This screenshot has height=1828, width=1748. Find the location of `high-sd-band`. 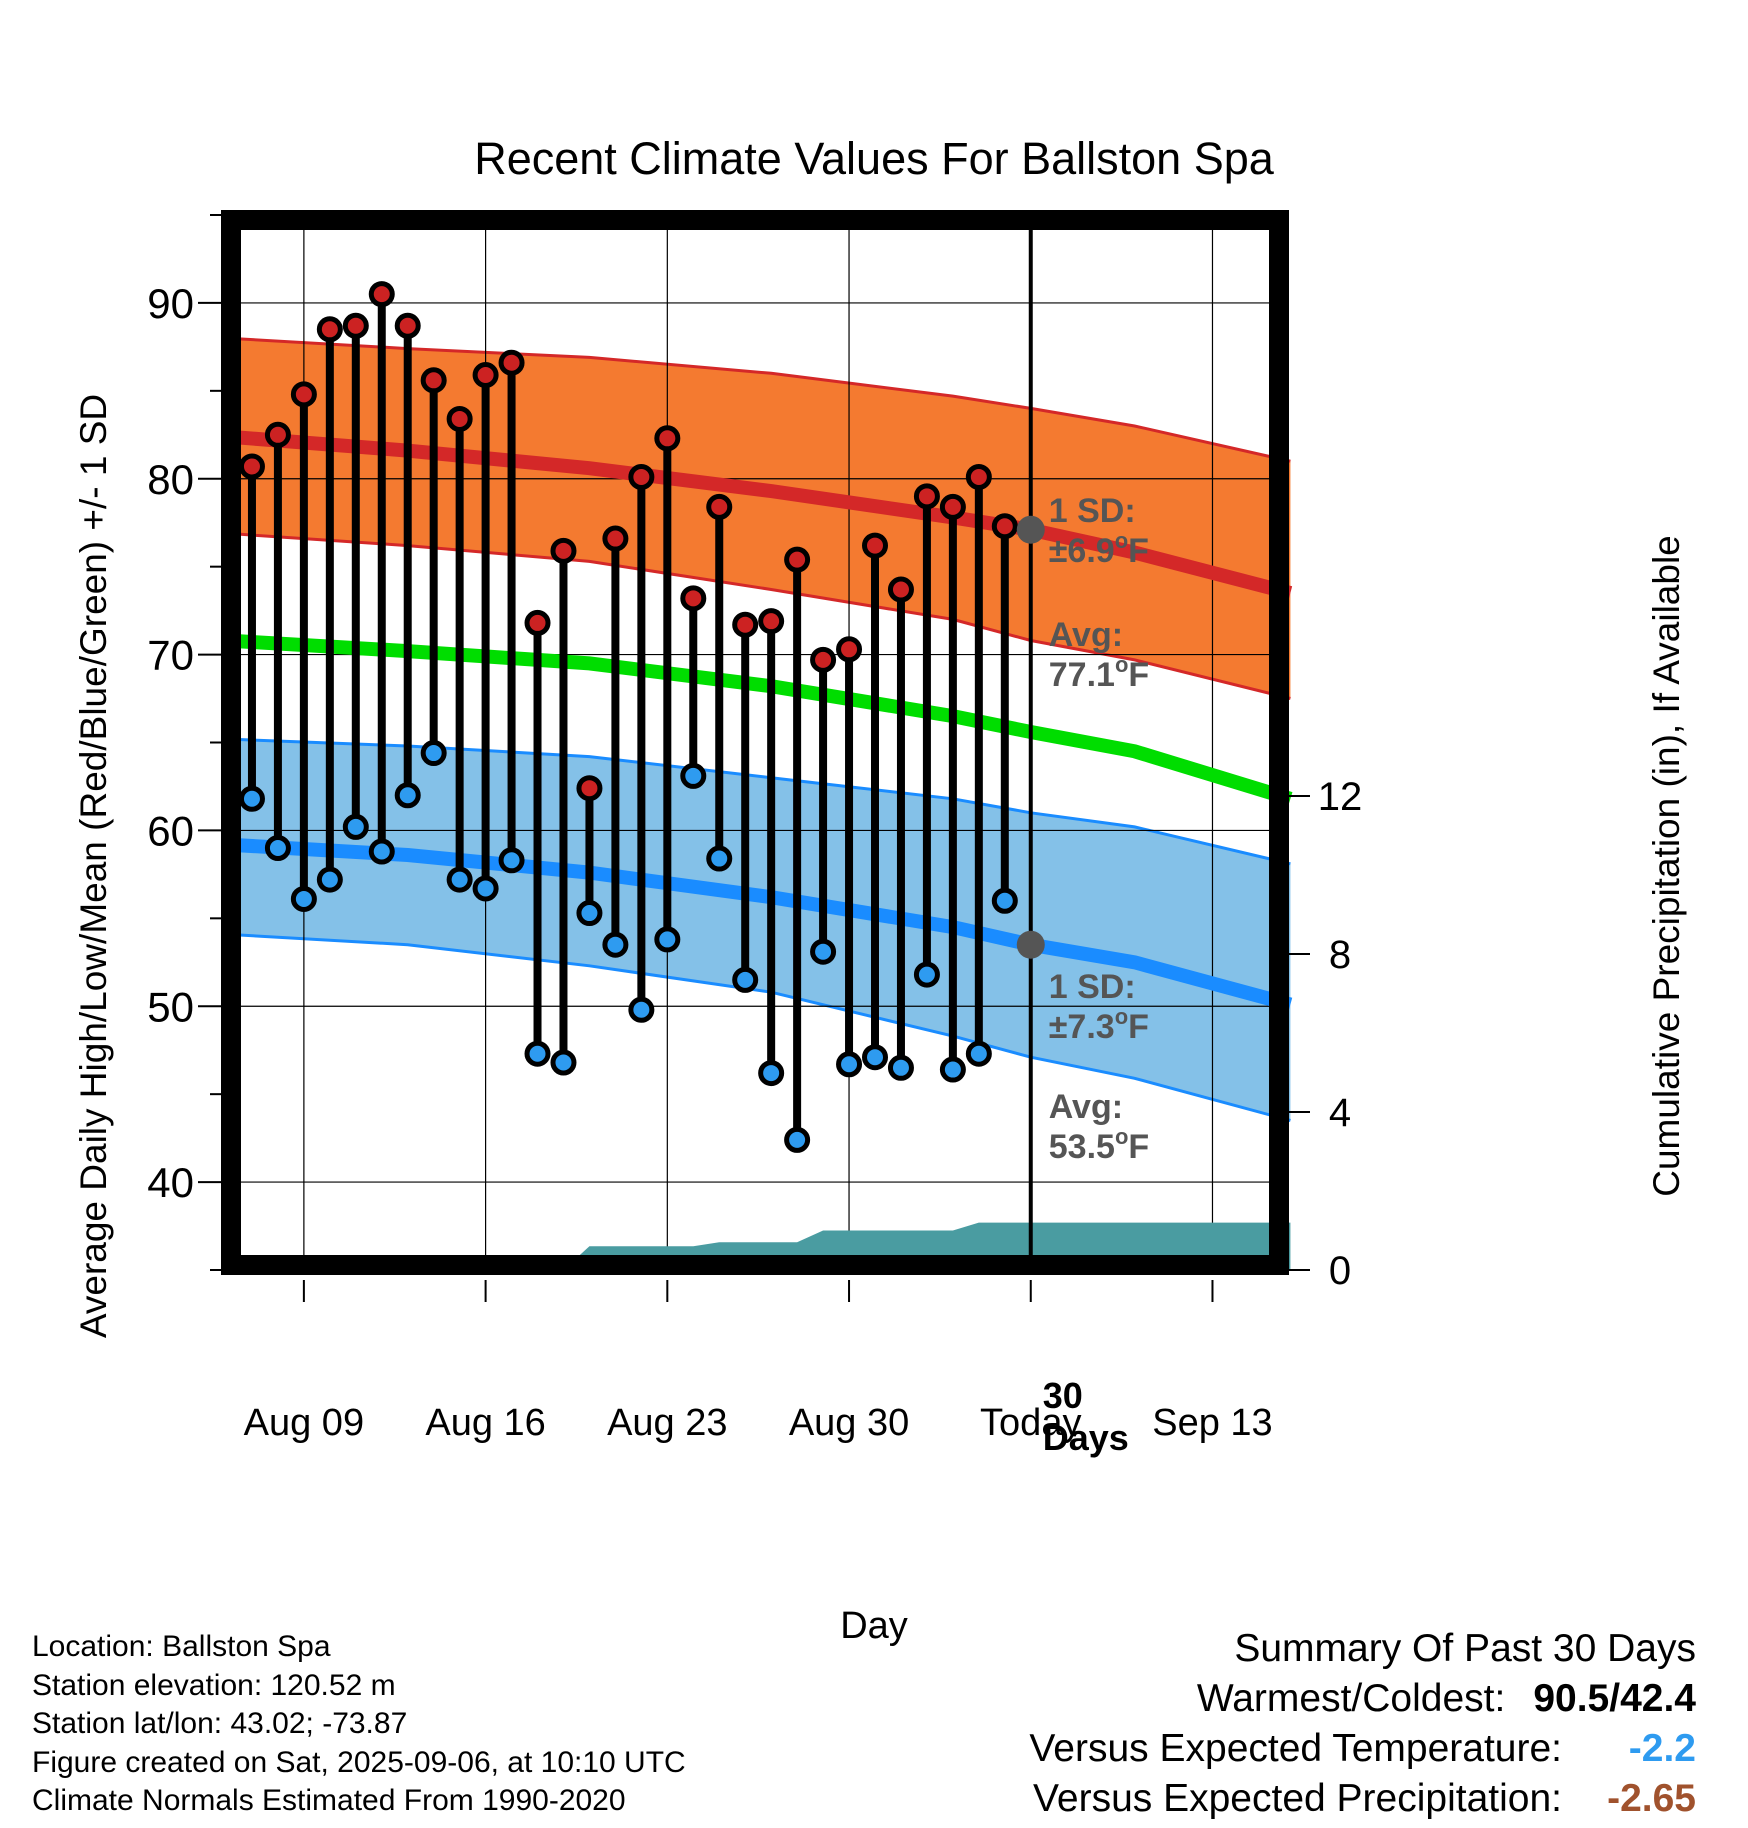

high-sd-band is located at coordinates (758, 518).